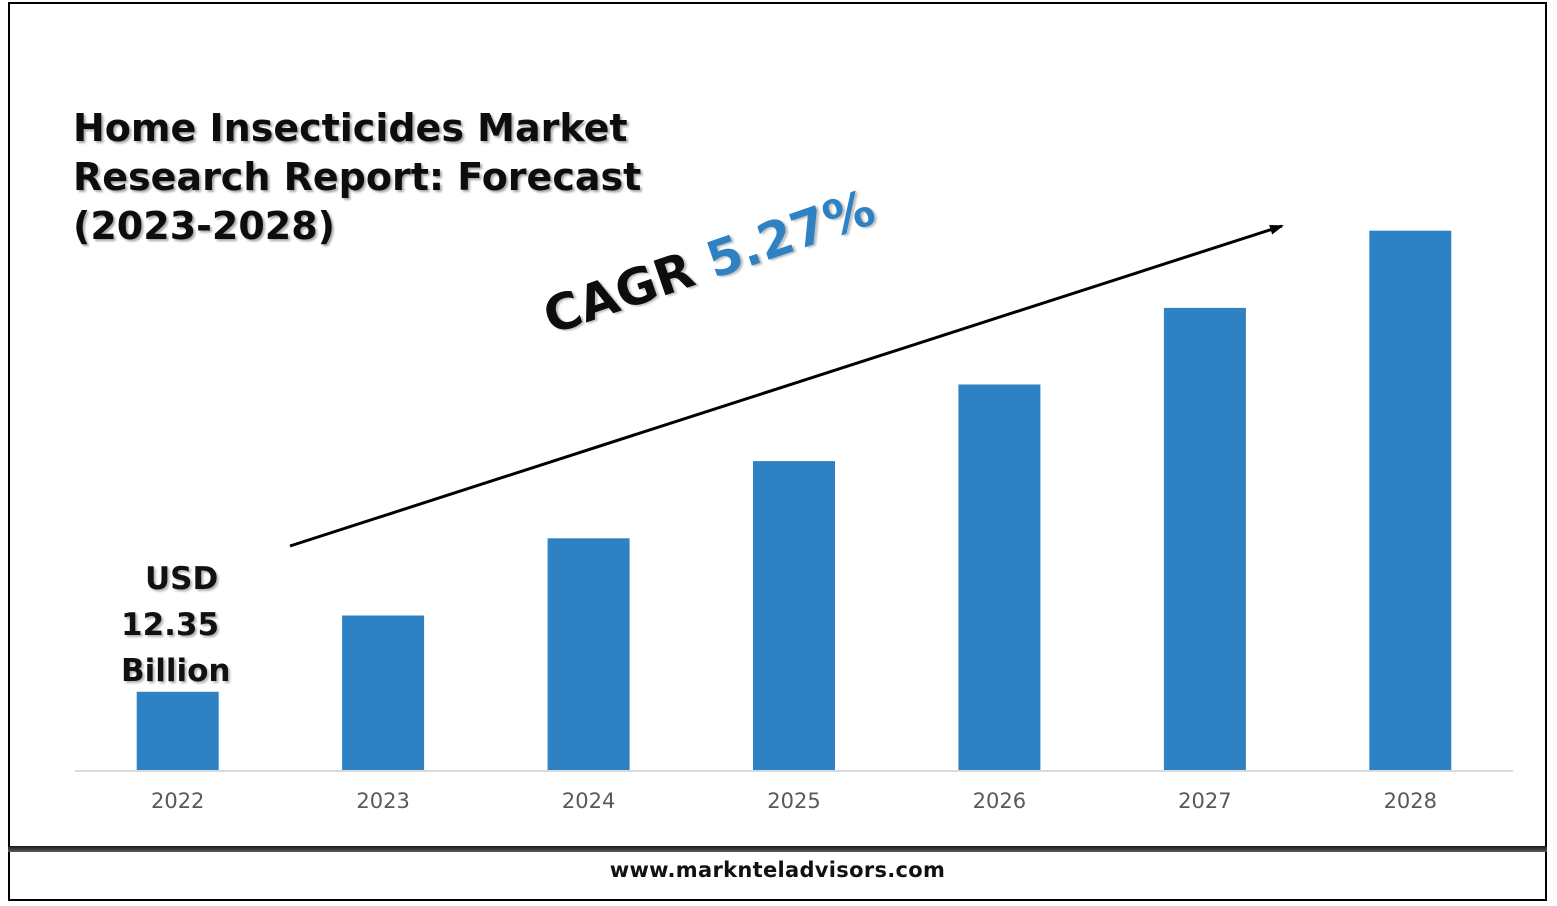  Describe the element at coordinates (794, 615) in the screenshot. I see `bar-2025` at that location.